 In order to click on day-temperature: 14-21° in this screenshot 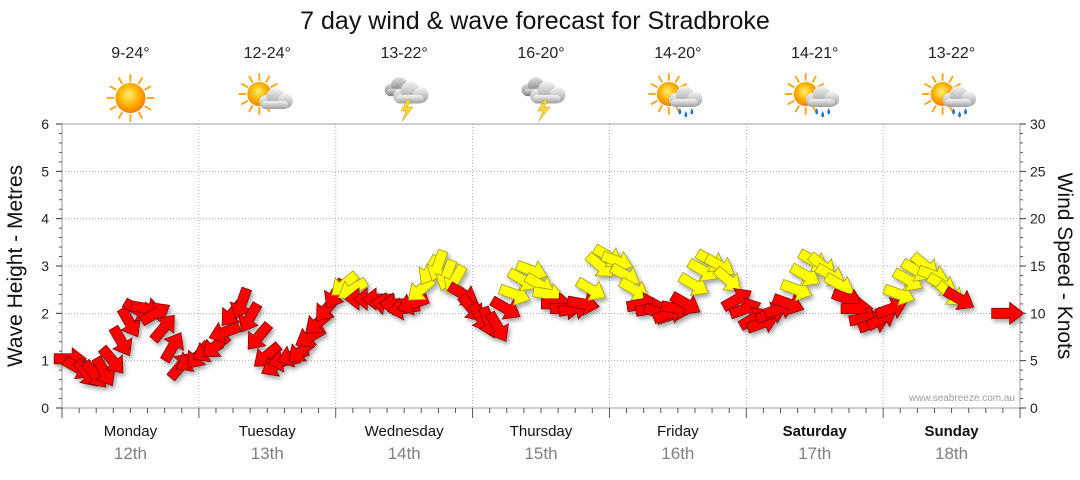, I will do `click(814, 53)`.